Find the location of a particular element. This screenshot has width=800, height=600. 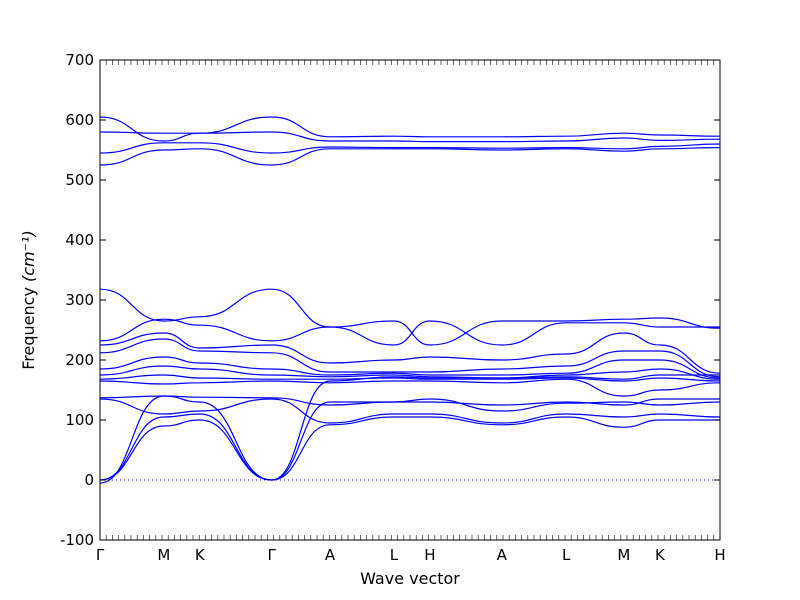

y-axis-label-unit: (cm⁻¹) is located at coordinates (28, 256).